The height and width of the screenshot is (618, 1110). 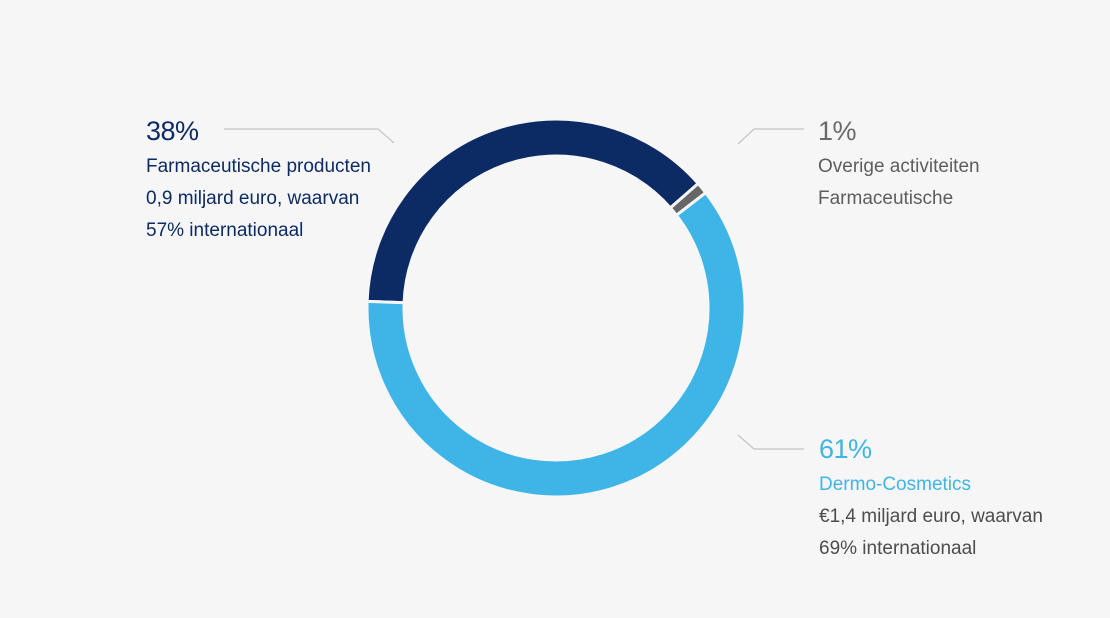 What do you see at coordinates (770, 136) in the screenshot?
I see `leader-line-other` at bounding box center [770, 136].